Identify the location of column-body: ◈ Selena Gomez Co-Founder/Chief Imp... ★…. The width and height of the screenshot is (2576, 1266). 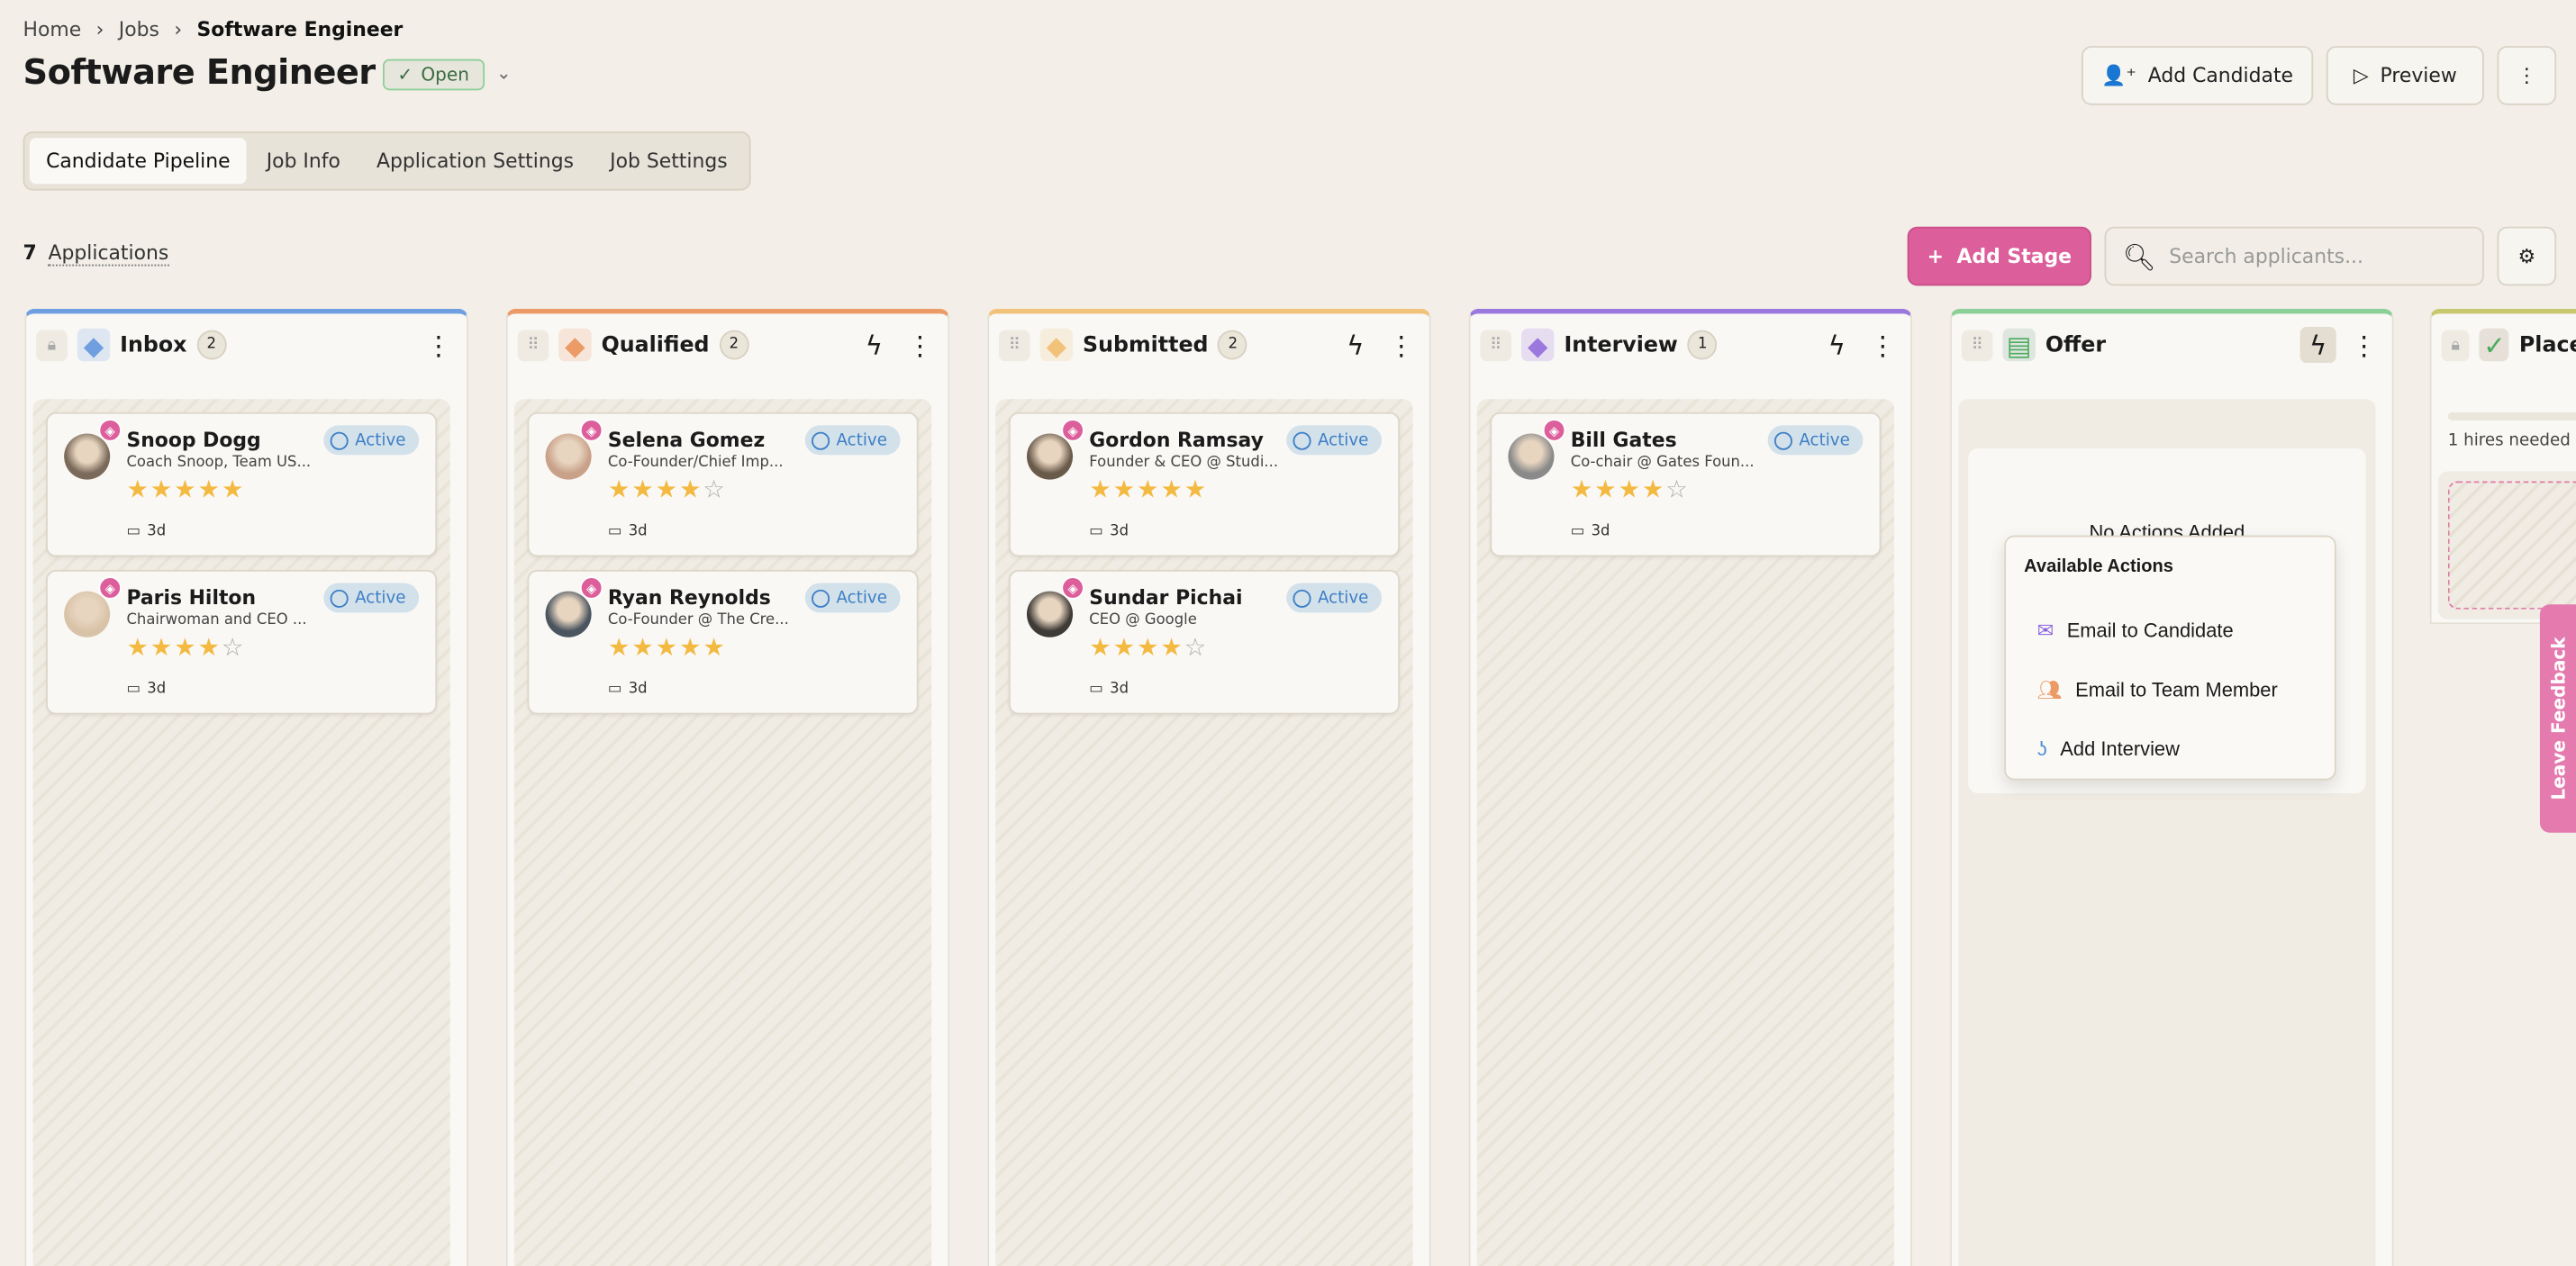
(722, 832).